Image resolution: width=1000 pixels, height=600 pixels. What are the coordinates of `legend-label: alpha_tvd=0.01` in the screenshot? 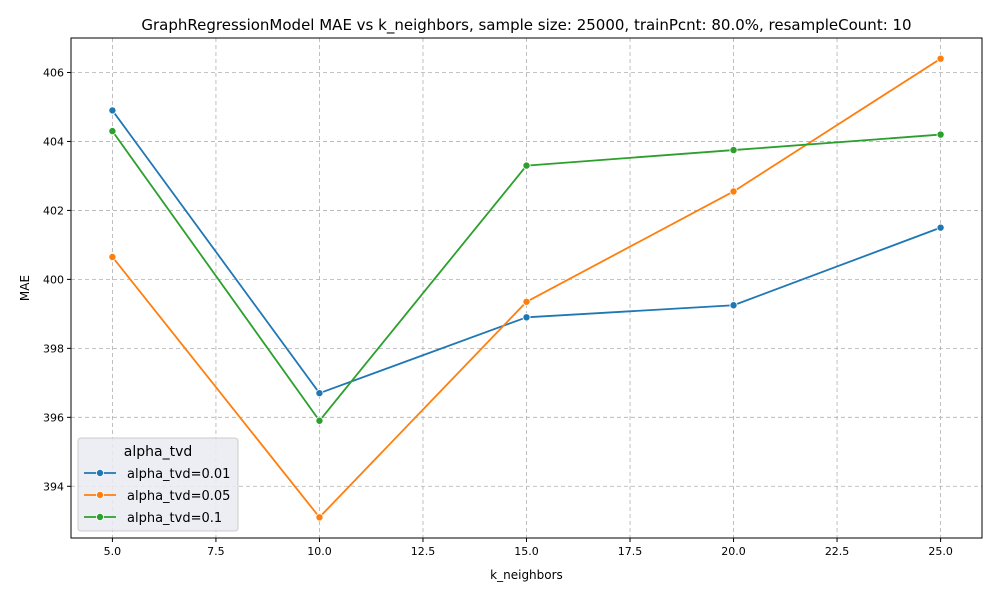 It's located at (178, 474).